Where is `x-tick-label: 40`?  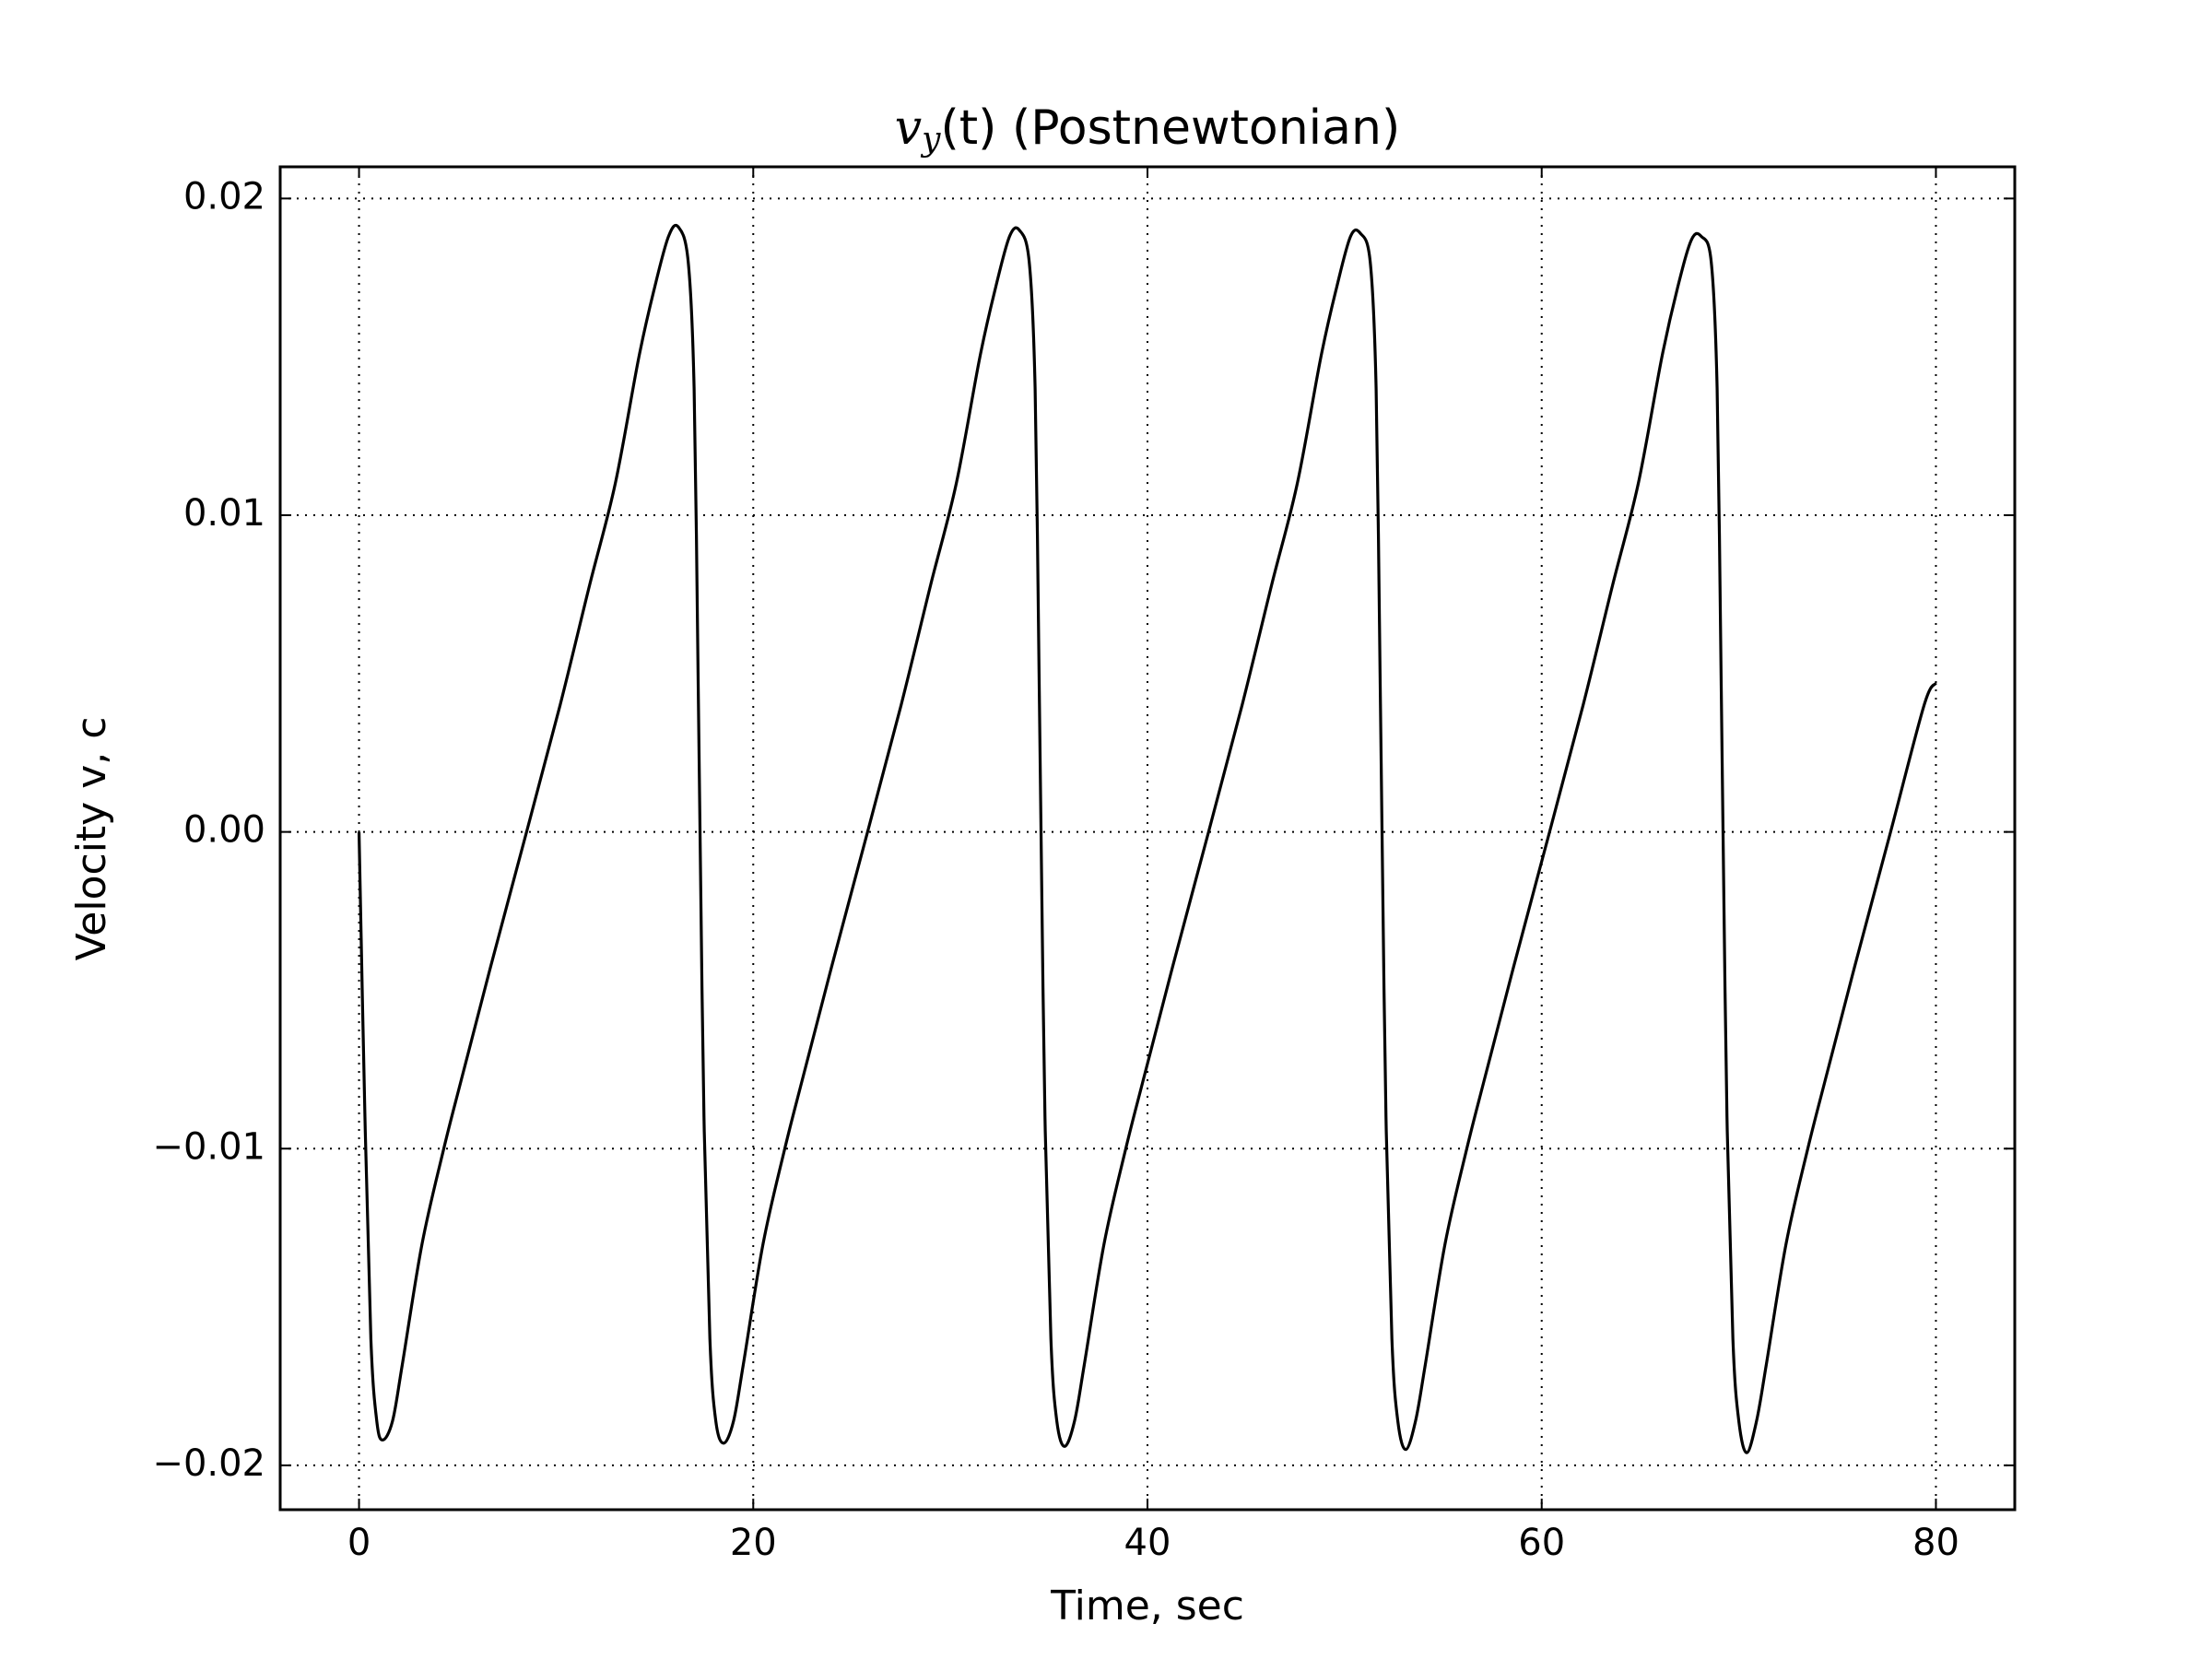
x-tick-label: 40 is located at coordinates (1147, 1543).